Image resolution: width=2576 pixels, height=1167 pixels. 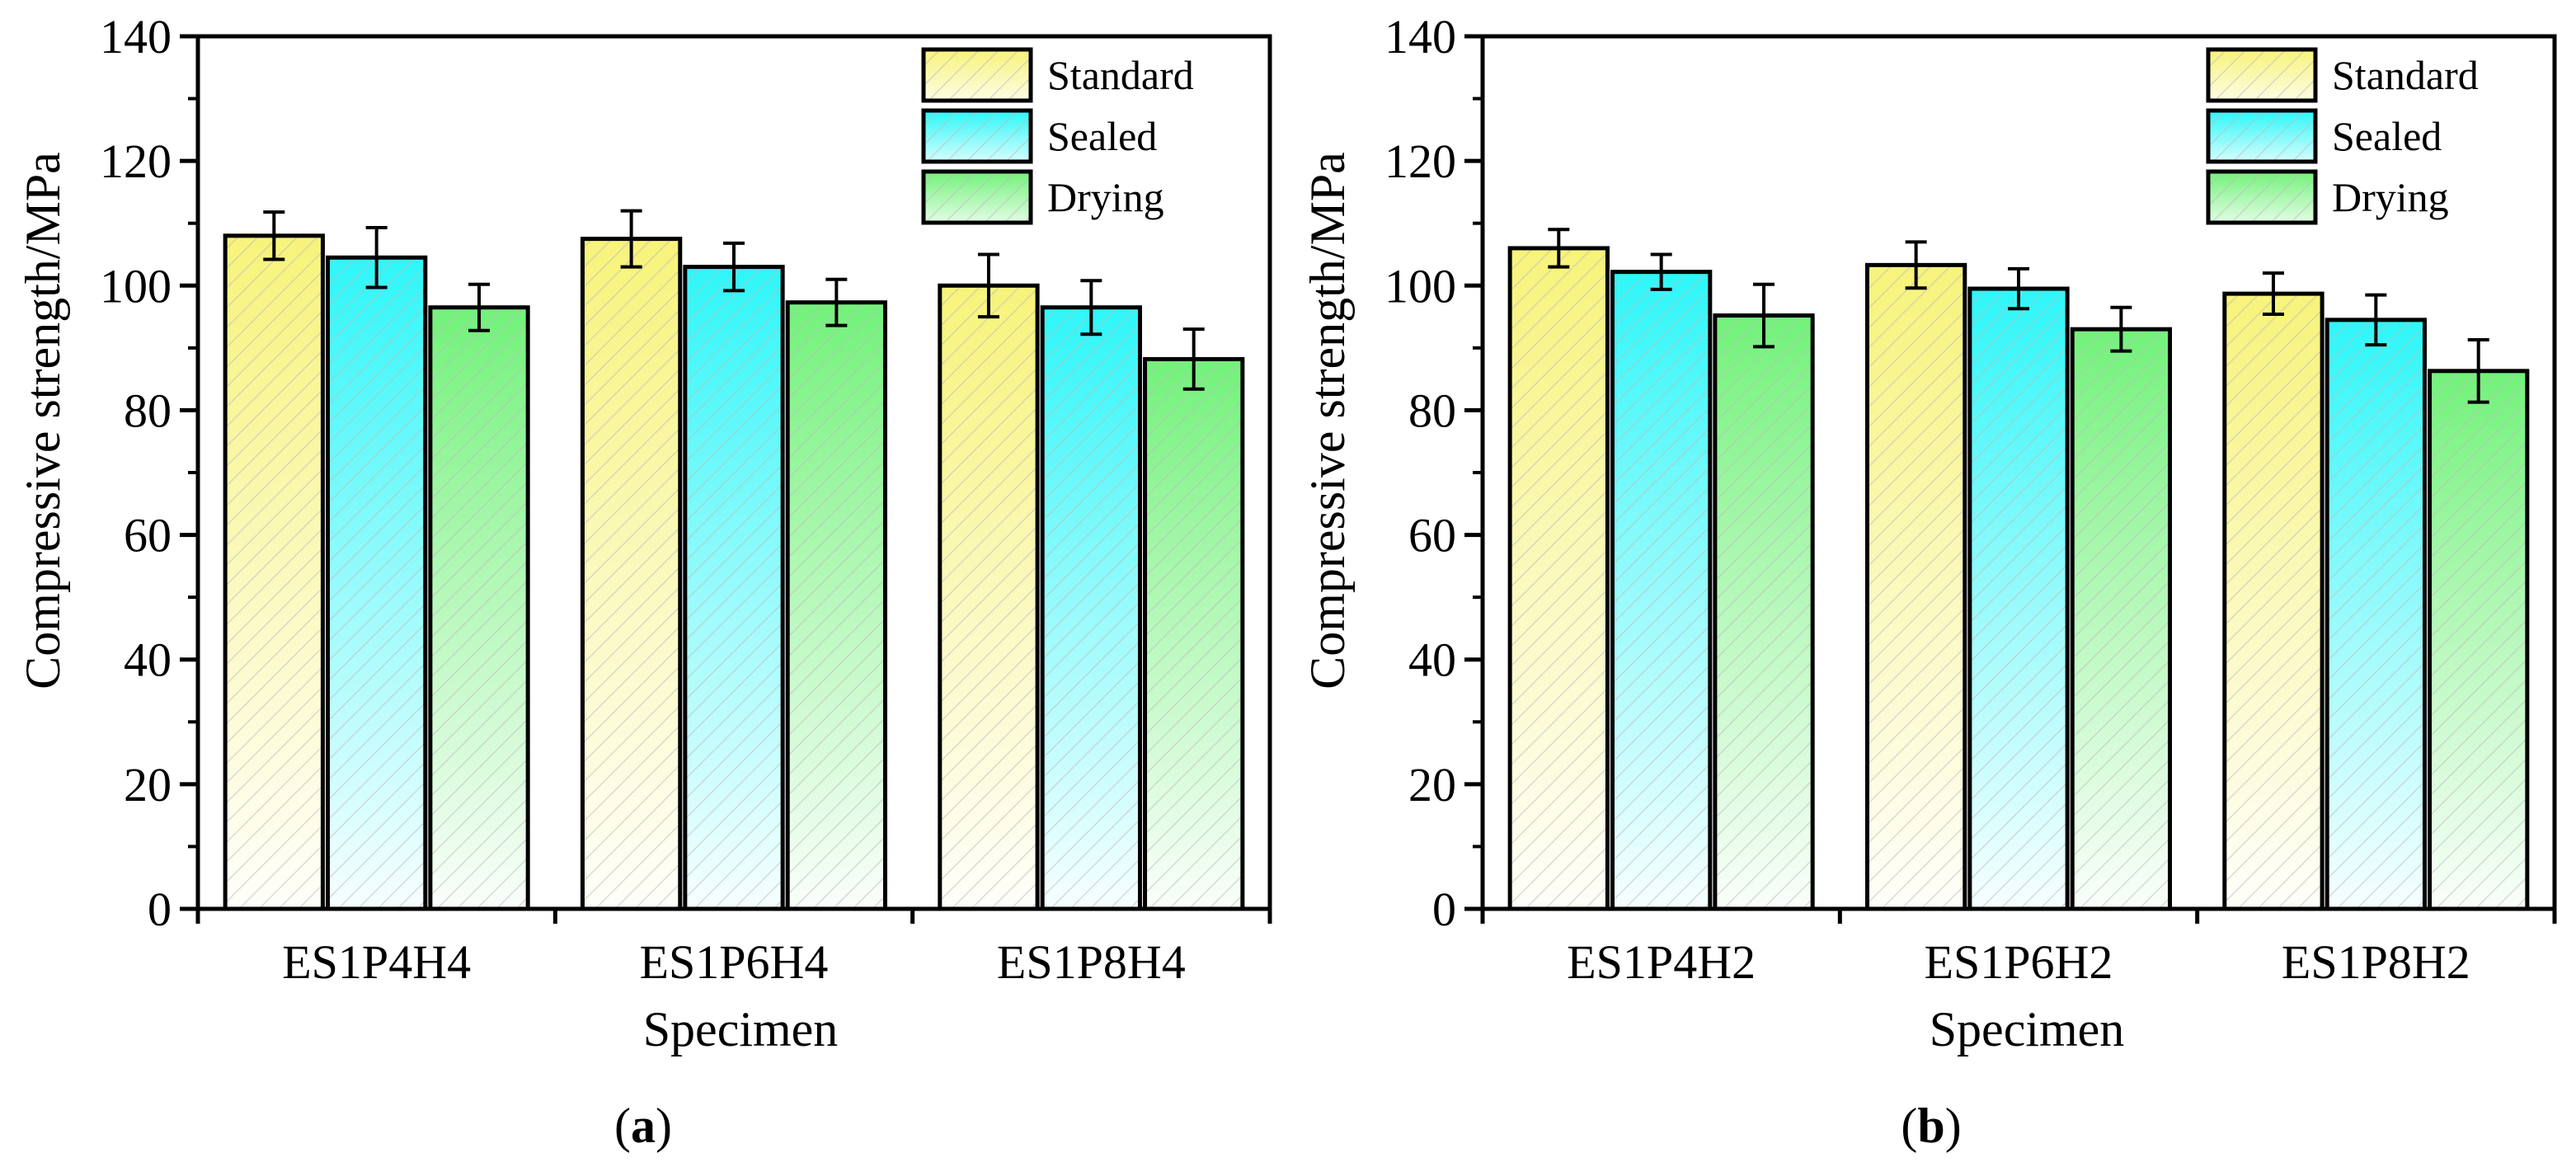 I want to click on legend-item-standard: Standard, so click(x=1057, y=75).